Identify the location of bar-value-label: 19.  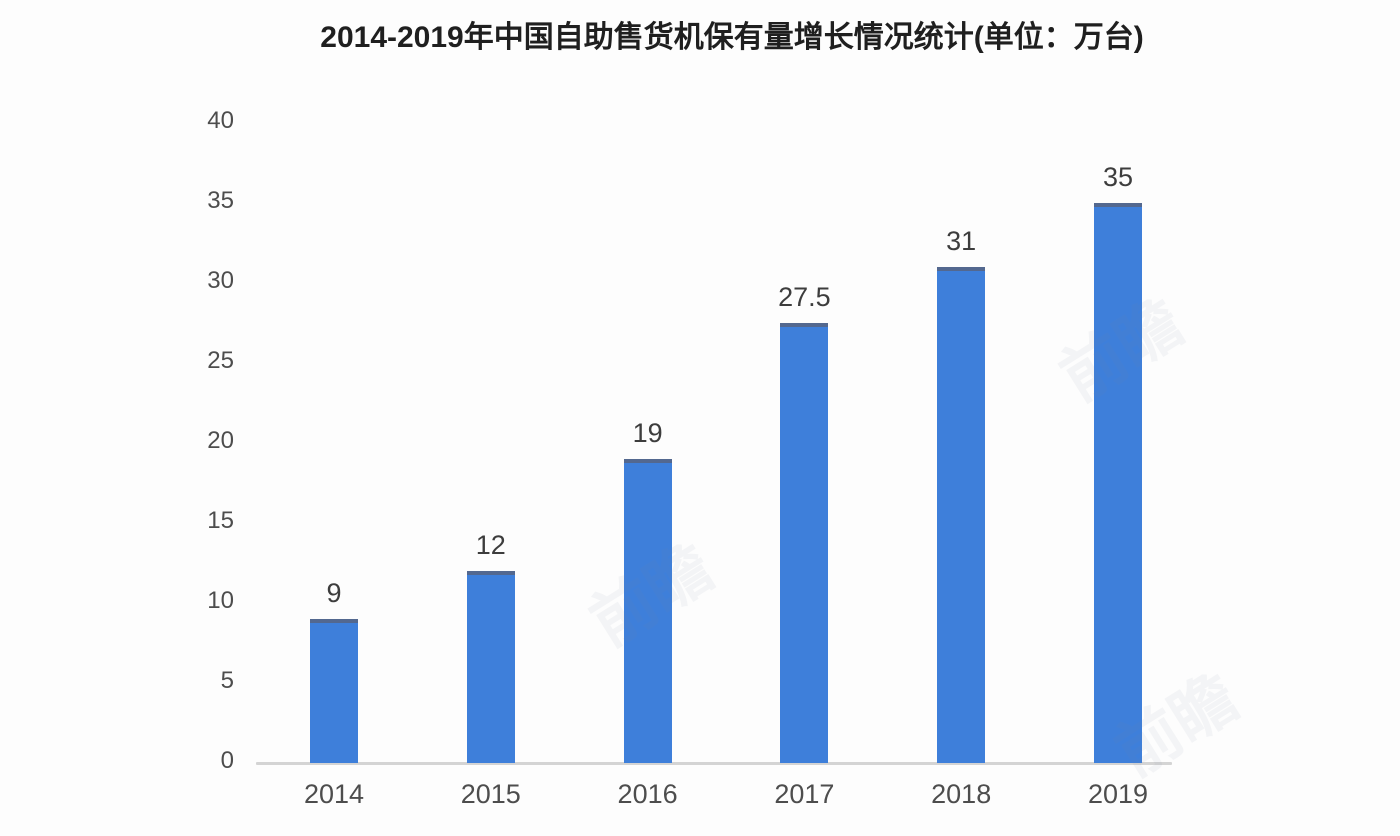
(647, 433).